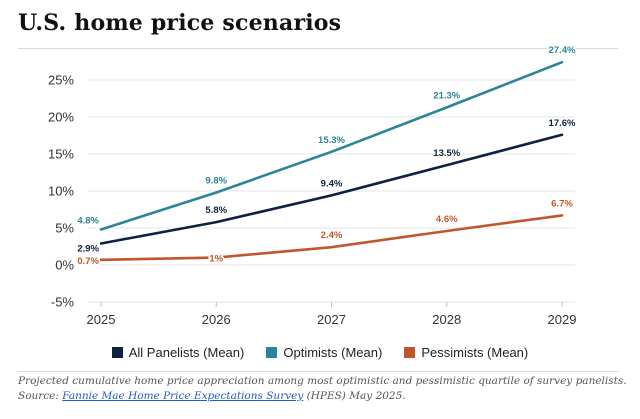 This screenshot has width=640, height=419. Describe the element at coordinates (186, 352) in the screenshot. I see `legend-label: All Panelists (Mean)` at that location.